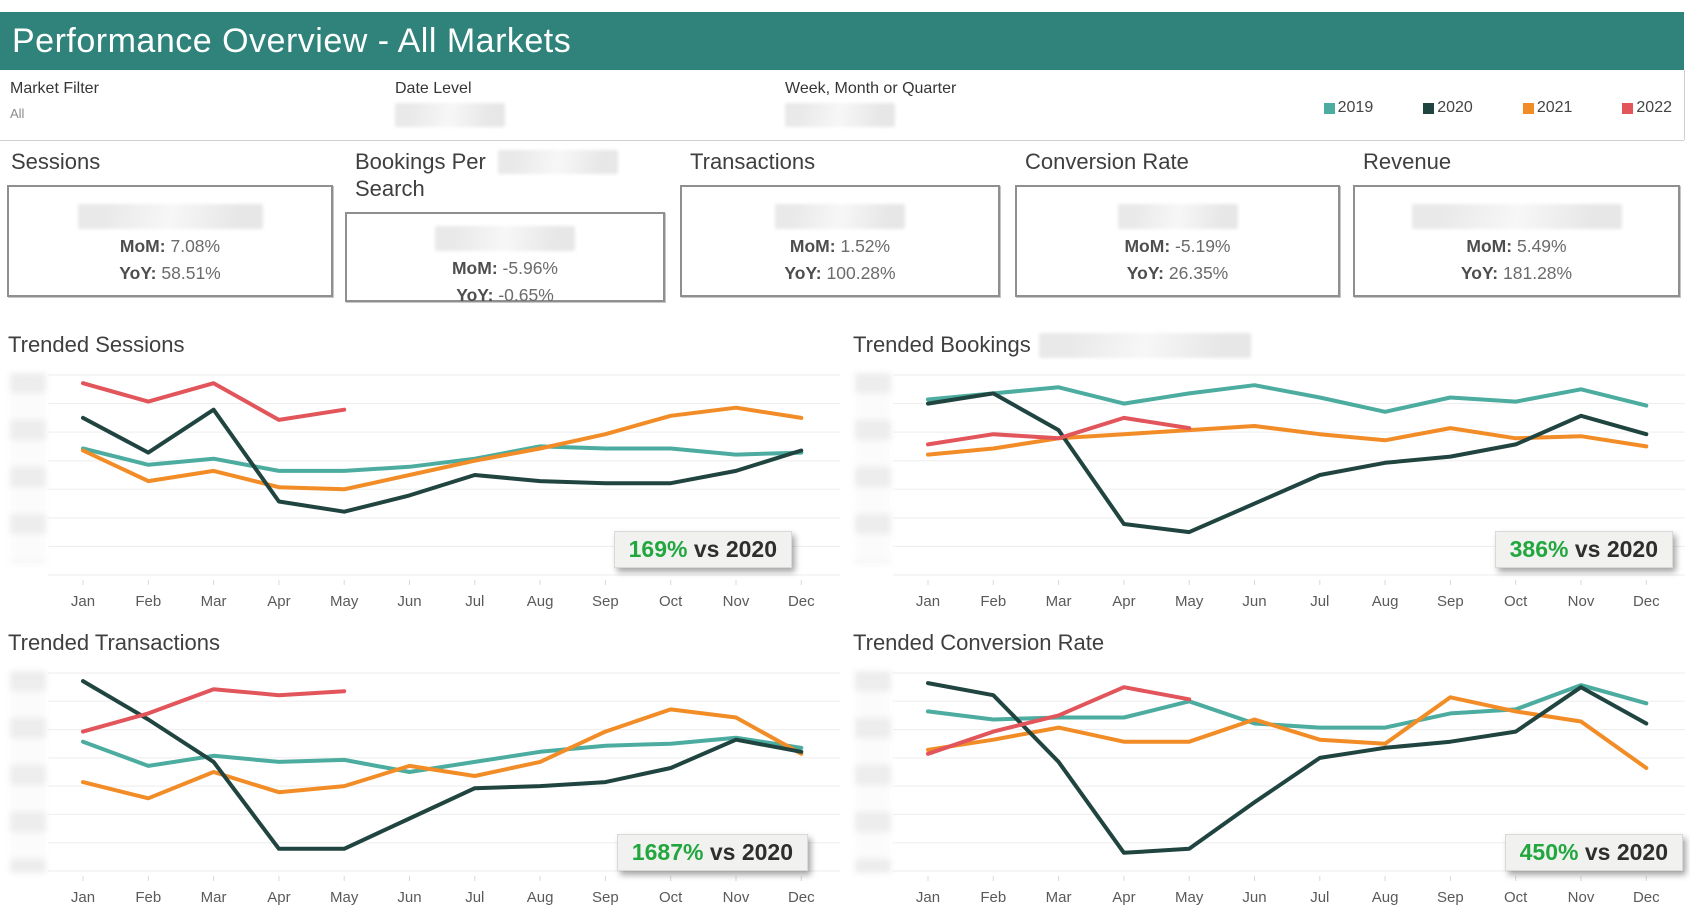 The height and width of the screenshot is (922, 1690). I want to click on legend-label: 2020, so click(1455, 107).